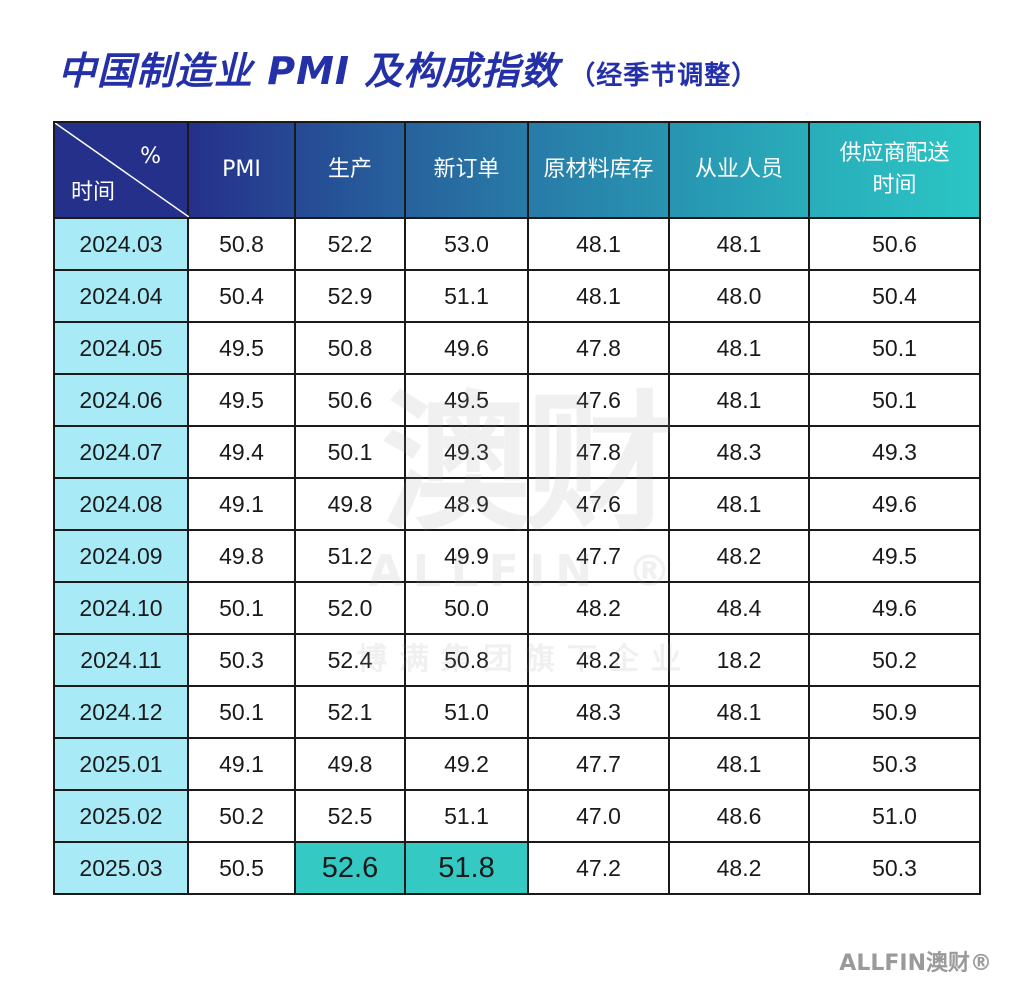 This screenshot has height=1004, width=1024. I want to click on diagonal-line, so click(122, 170).